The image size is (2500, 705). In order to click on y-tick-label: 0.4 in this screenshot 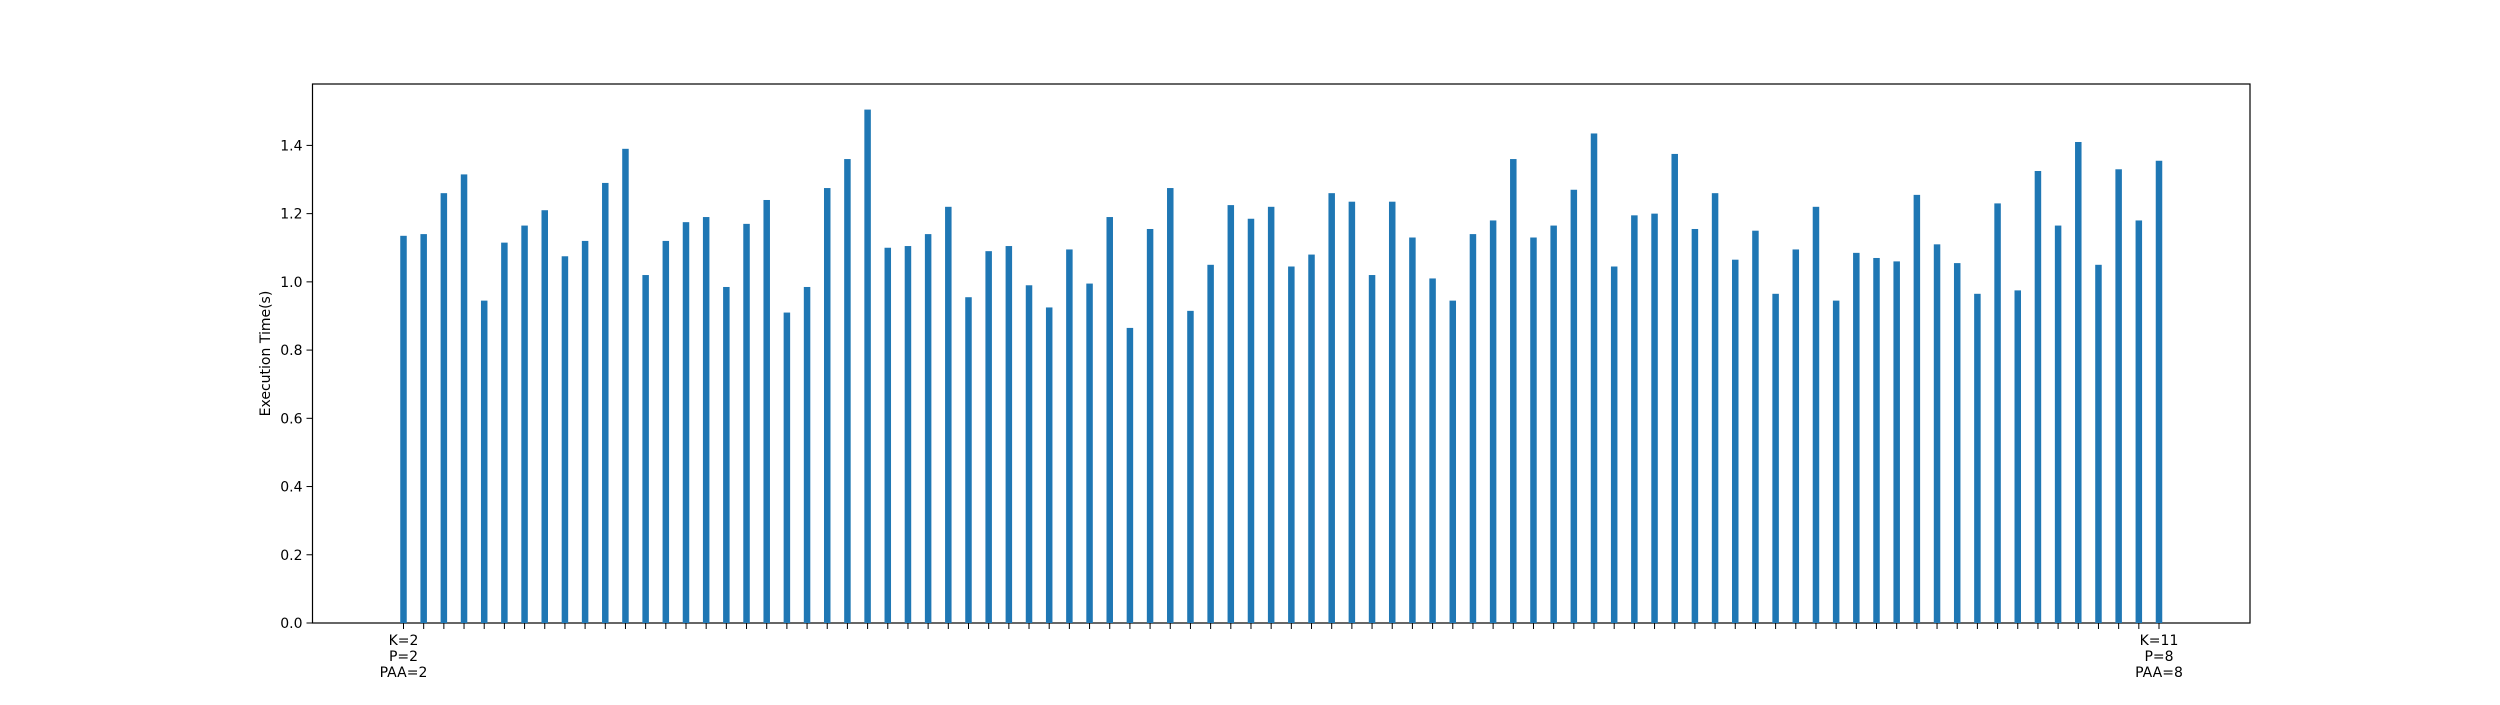, I will do `click(291, 488)`.